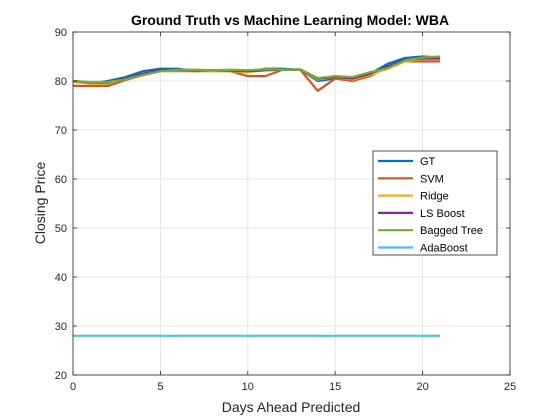  I want to click on legend-label-svm: SVM, so click(432, 179).